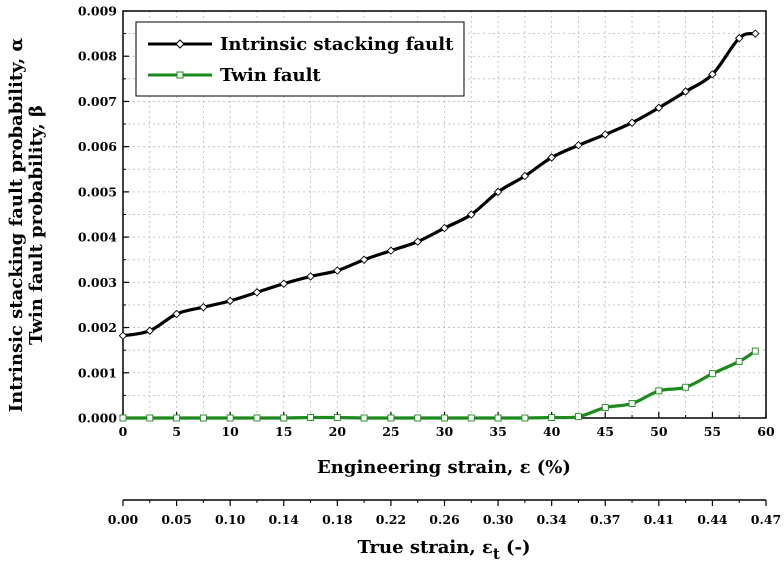  I want to click on x-tick-label: 20, so click(338, 431).